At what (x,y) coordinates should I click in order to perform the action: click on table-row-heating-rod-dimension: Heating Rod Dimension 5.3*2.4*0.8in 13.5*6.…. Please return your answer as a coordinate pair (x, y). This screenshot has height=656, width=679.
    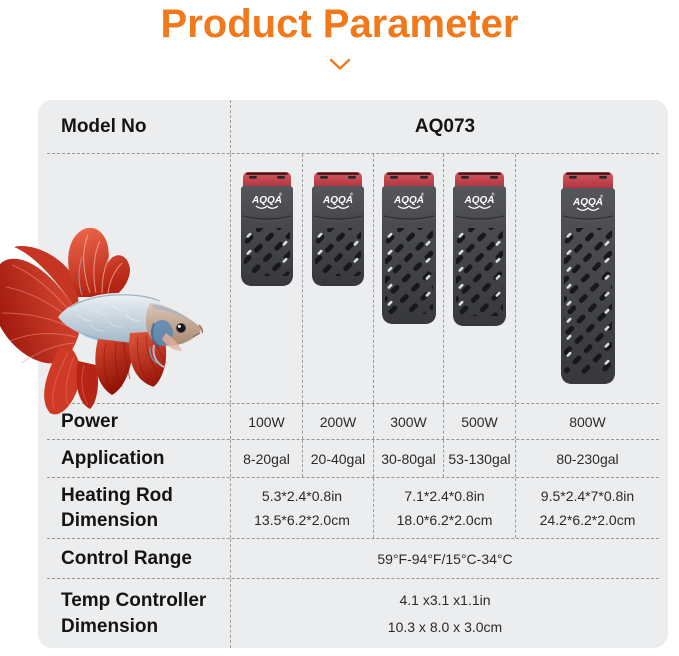
    Looking at the image, I should click on (353, 507).